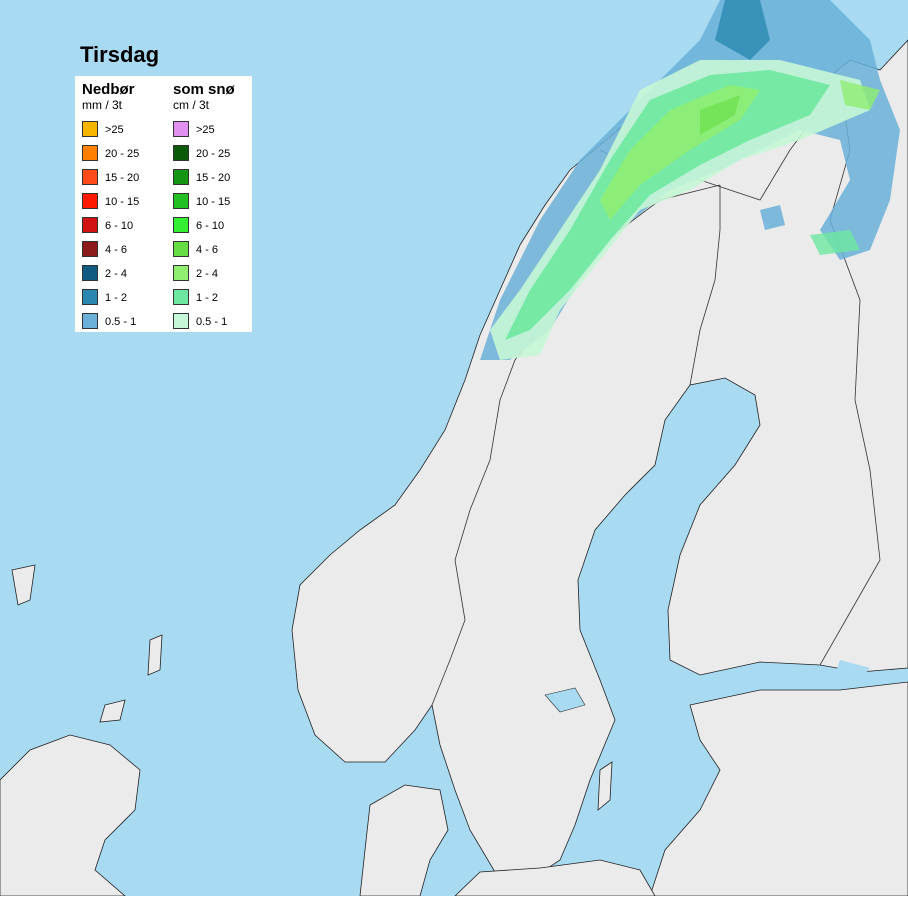 The height and width of the screenshot is (901, 908). I want to click on legend-unit: mm / 3t, so click(102, 105).